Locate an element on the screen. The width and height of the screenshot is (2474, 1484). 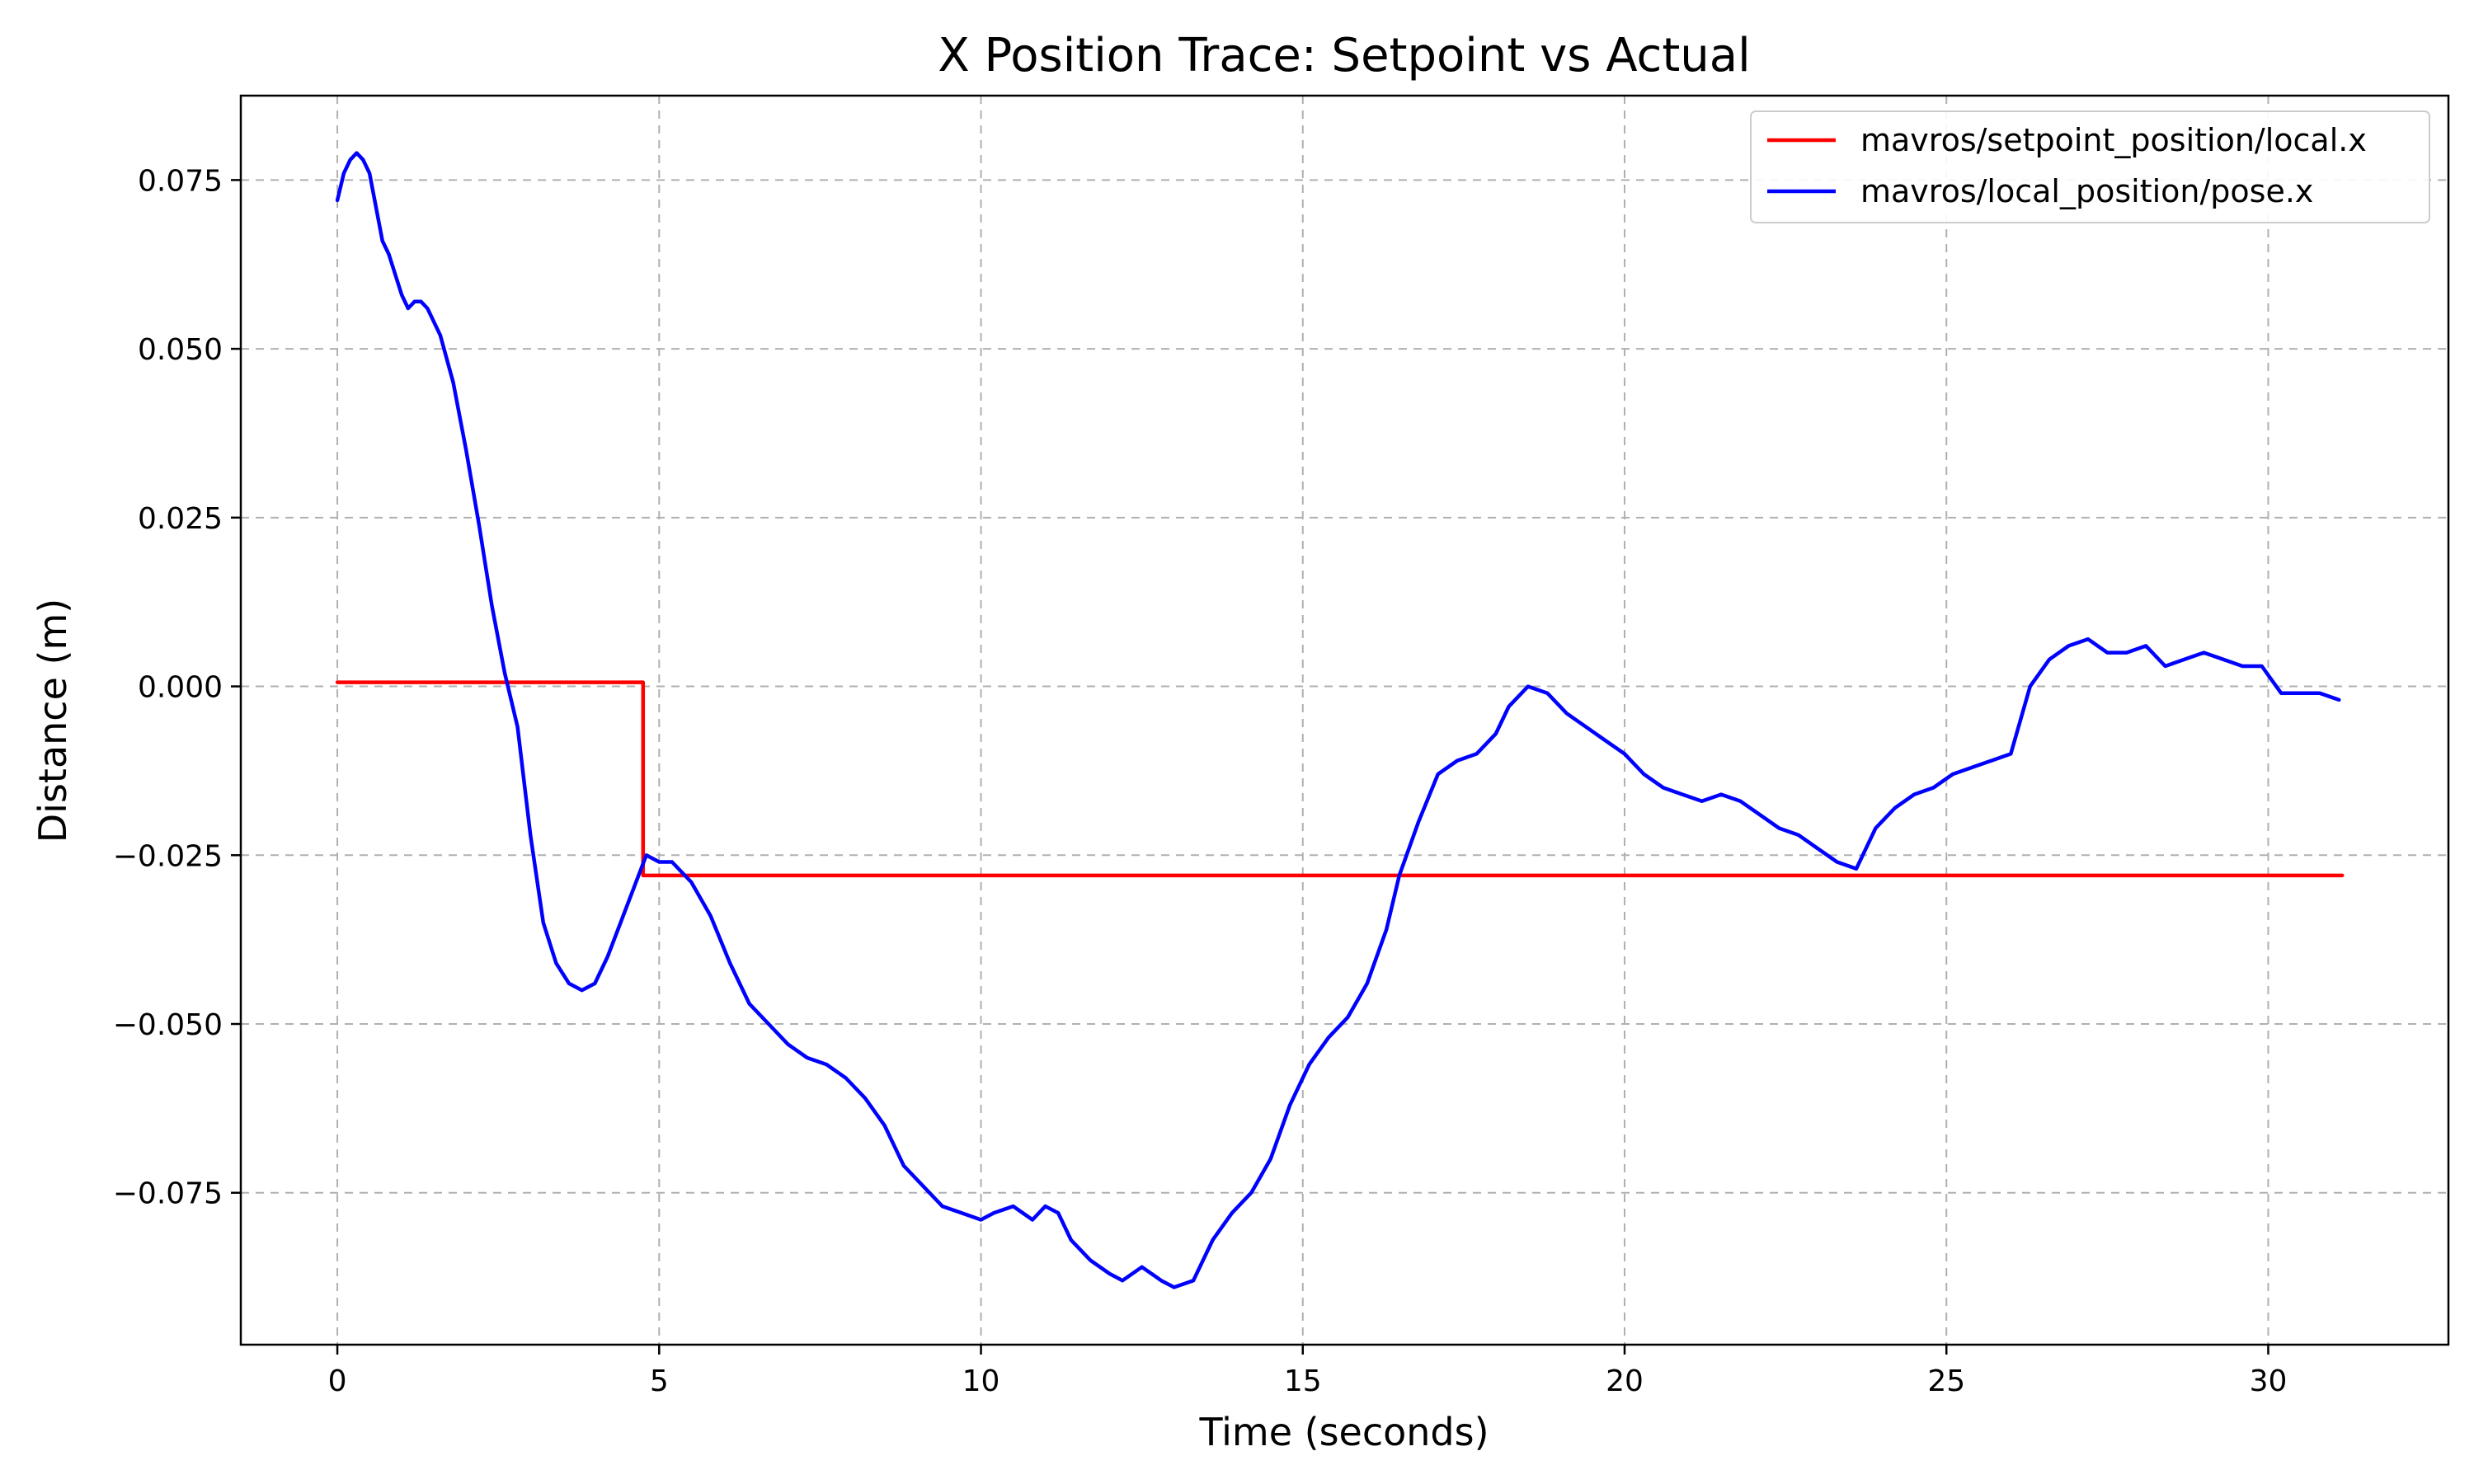
legend-label-pose: mavros/local_position/pose.x is located at coordinates (2086, 191).